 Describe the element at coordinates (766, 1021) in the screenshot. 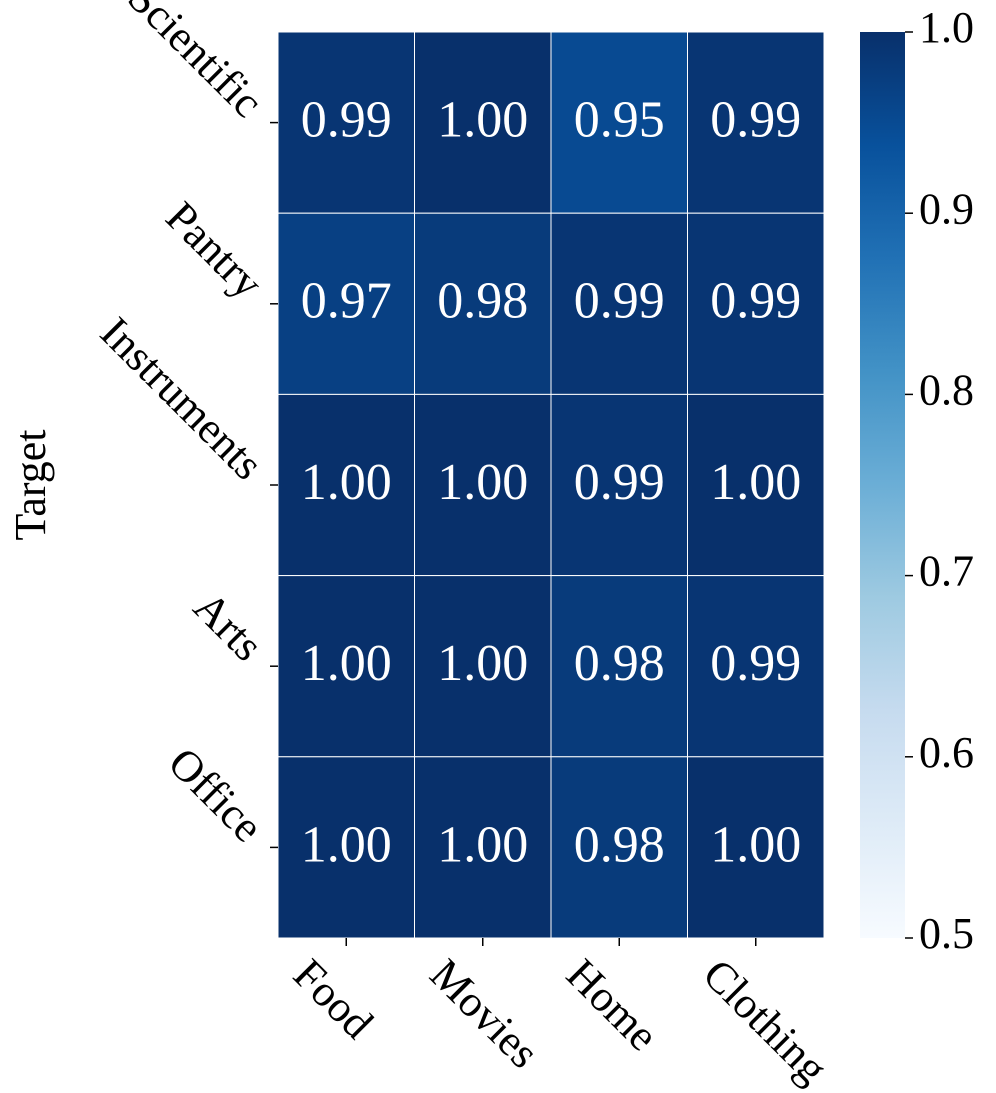

I see `x-tick-label: Clothing` at that location.